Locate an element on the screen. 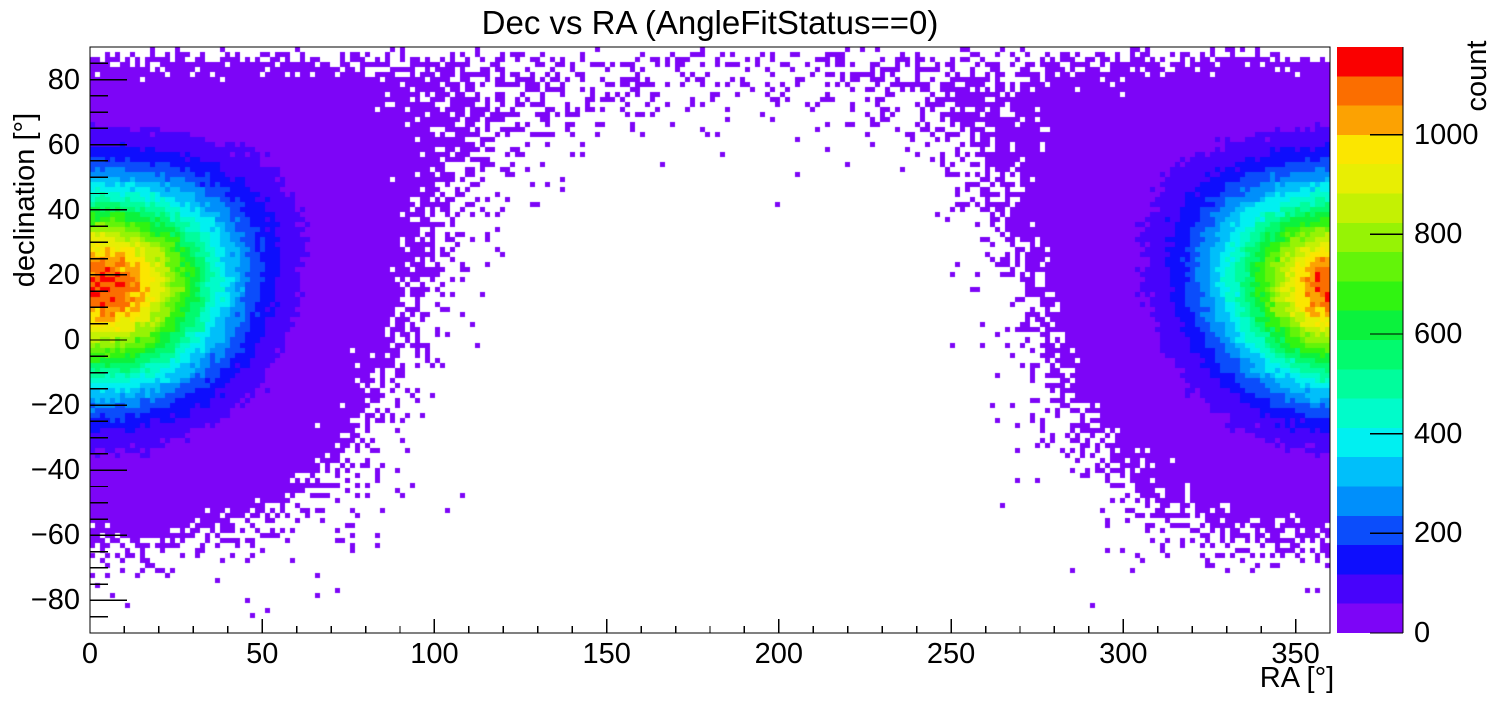 This screenshot has height=722, width=1496. colorbar-title: count is located at coordinates (1477, 76).